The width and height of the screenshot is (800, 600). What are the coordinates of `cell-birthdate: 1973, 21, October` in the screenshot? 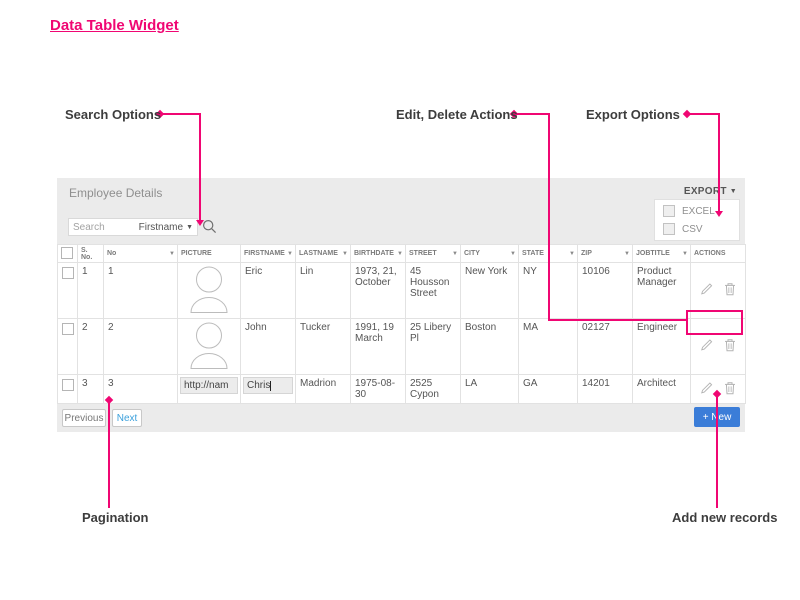 It's located at (378, 290).